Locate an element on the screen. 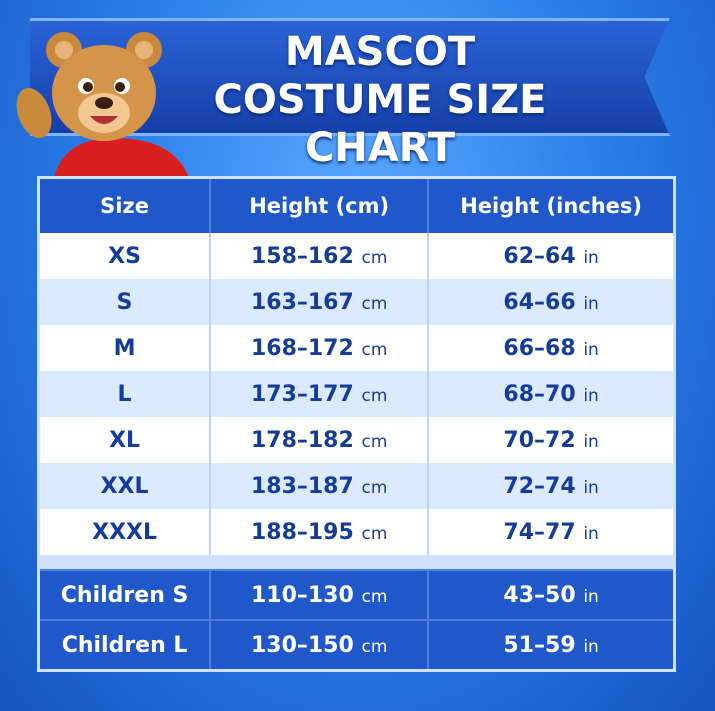 This screenshot has height=711, width=715. range: 68–70 is located at coordinates (539, 394).